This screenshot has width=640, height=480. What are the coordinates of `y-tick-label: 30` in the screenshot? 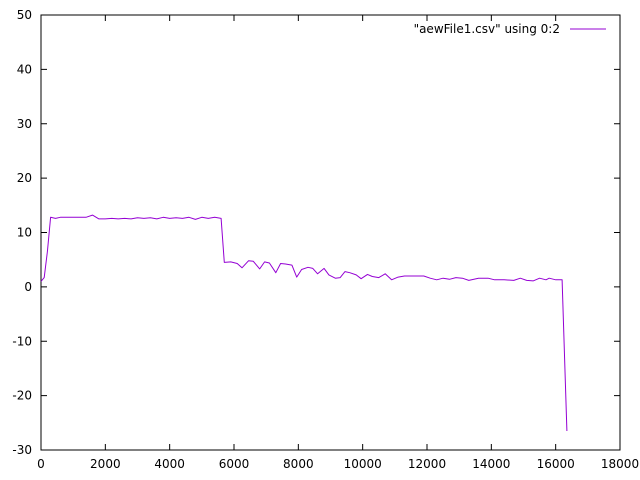 It's located at (24, 124).